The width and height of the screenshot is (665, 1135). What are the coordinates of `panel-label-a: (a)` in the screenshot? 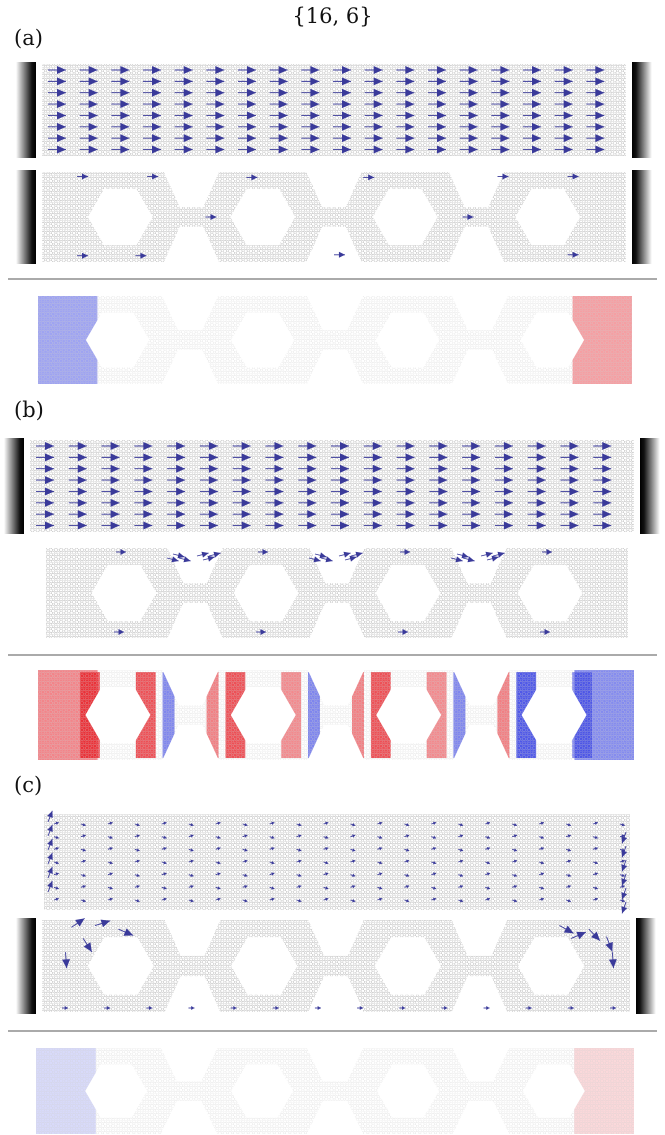 It's located at (28, 38).